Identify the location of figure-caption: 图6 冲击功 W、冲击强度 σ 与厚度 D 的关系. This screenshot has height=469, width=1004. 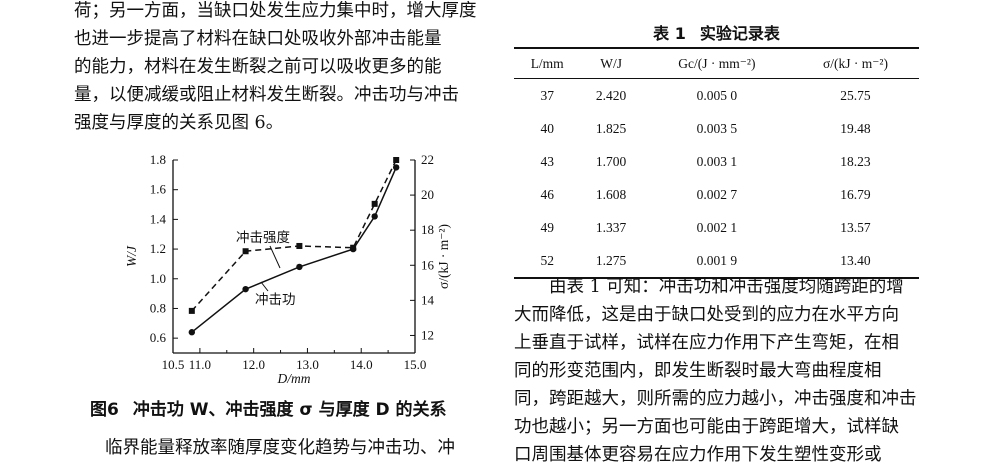
(290, 407).